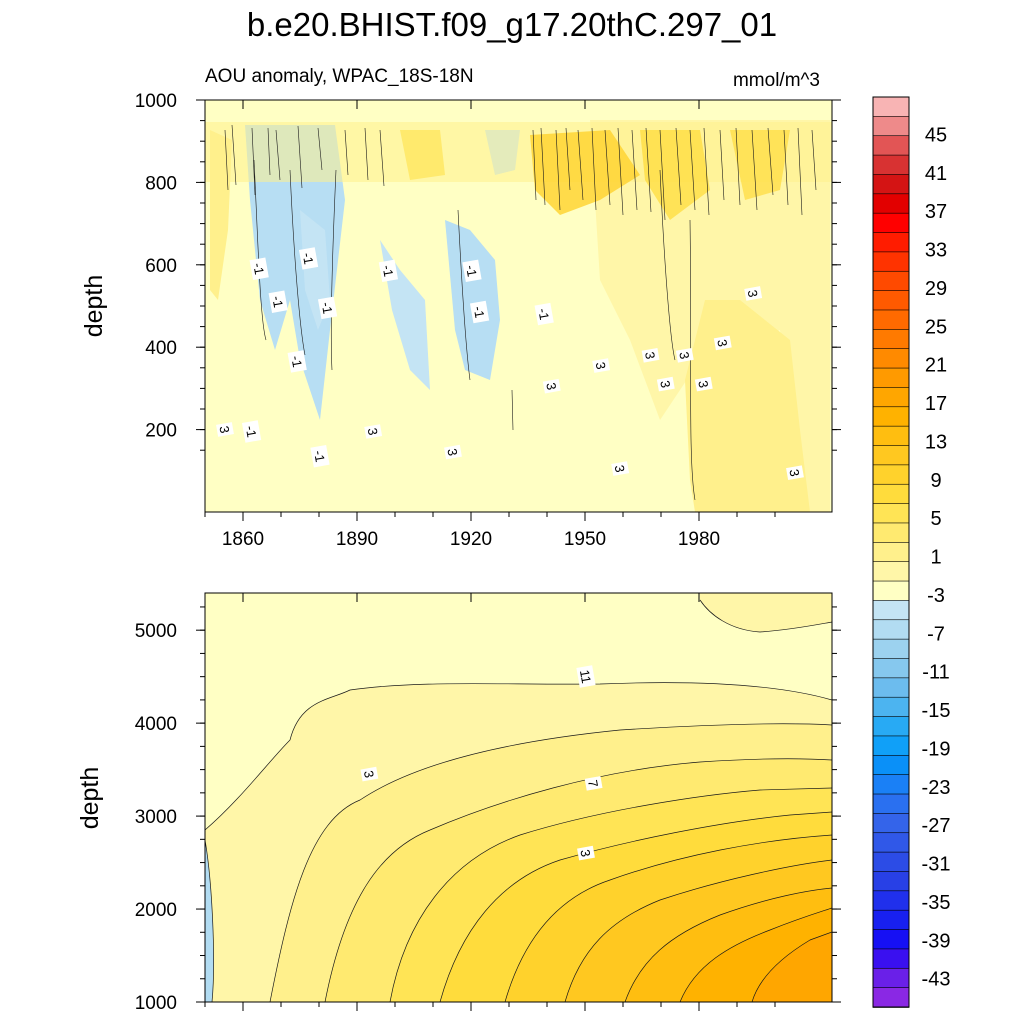 The width and height of the screenshot is (1024, 1024). I want to click on top-warm-core-c, so click(760, 165).